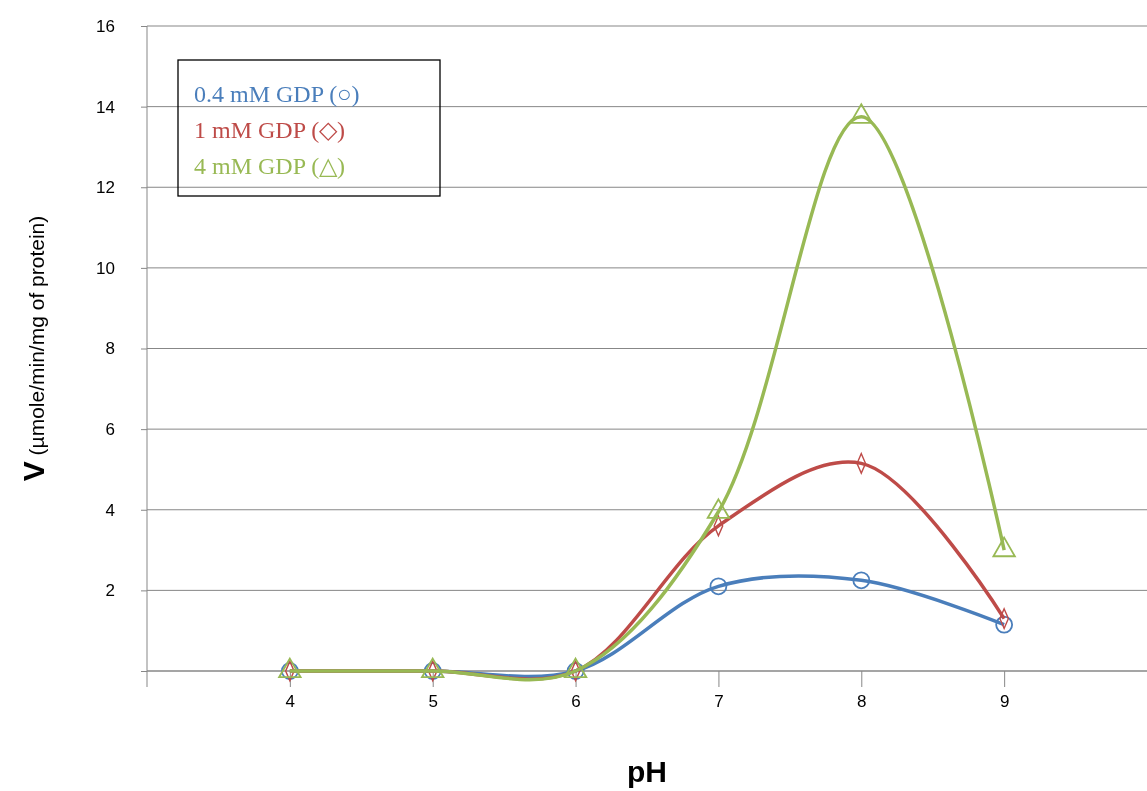 The width and height of the screenshot is (1147, 791). I want to click on y-tick-label: 6, so click(110, 430).